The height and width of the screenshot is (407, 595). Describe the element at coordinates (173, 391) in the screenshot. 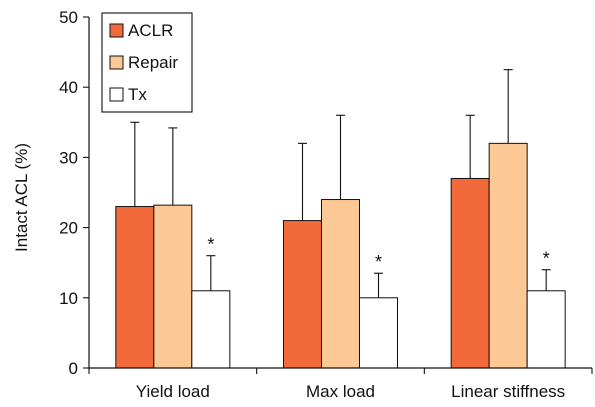

I see `x-tick-label: Yield load` at that location.